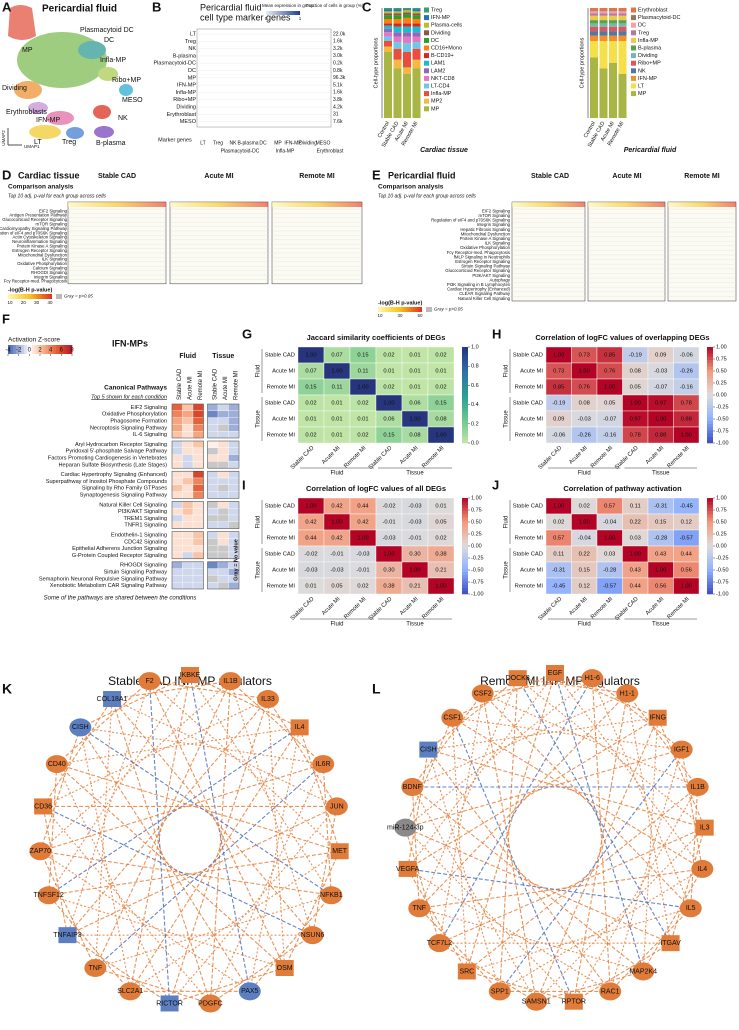  Describe the element at coordinates (336, 474) in the screenshot. I see `column-group-label: Fluid` at that location.